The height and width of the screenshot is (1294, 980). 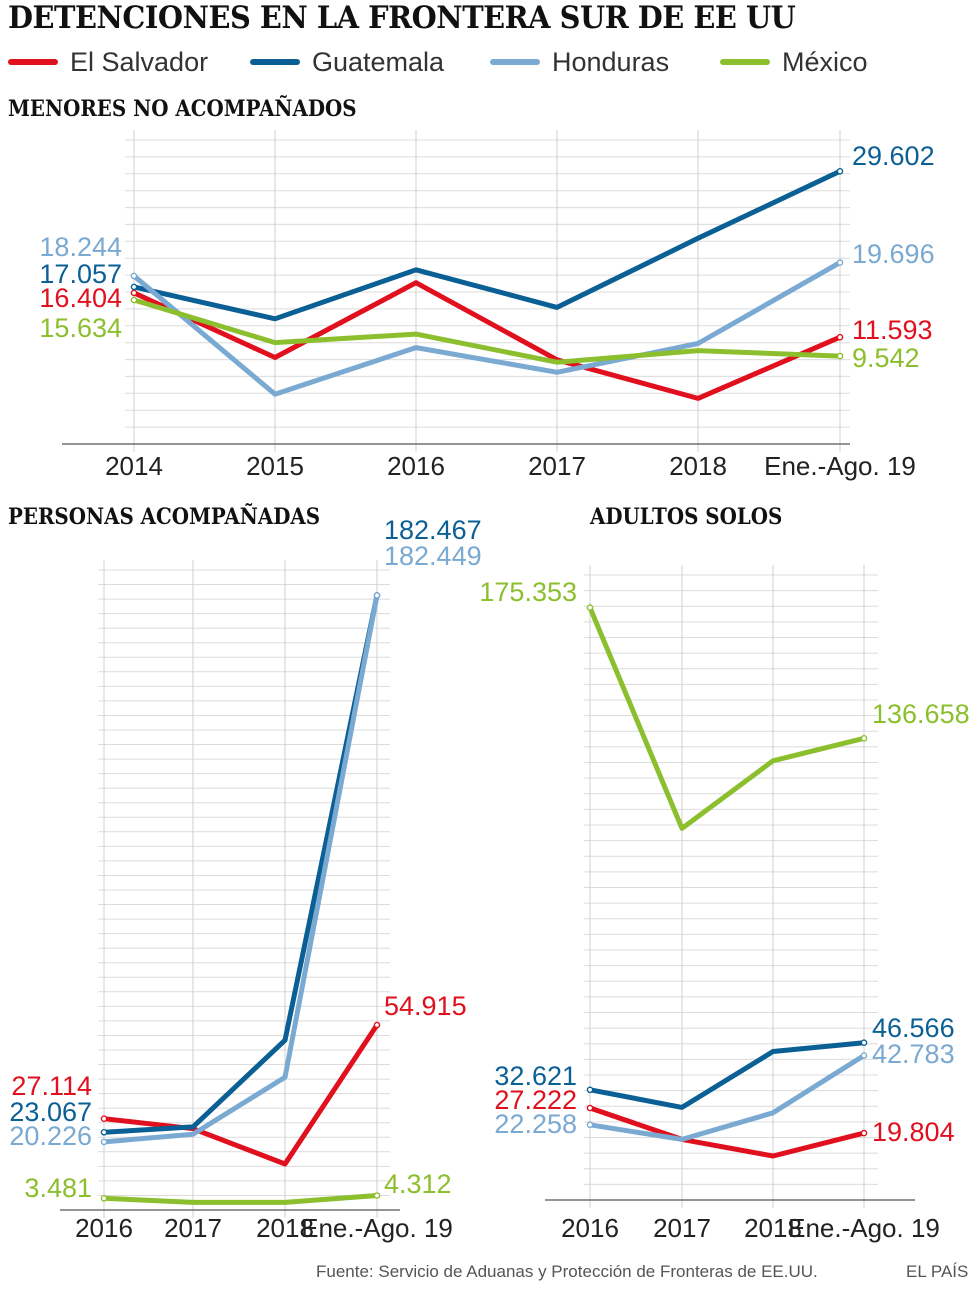 I want to click on data-label-honduras-start: 18.244, so click(x=80, y=247).